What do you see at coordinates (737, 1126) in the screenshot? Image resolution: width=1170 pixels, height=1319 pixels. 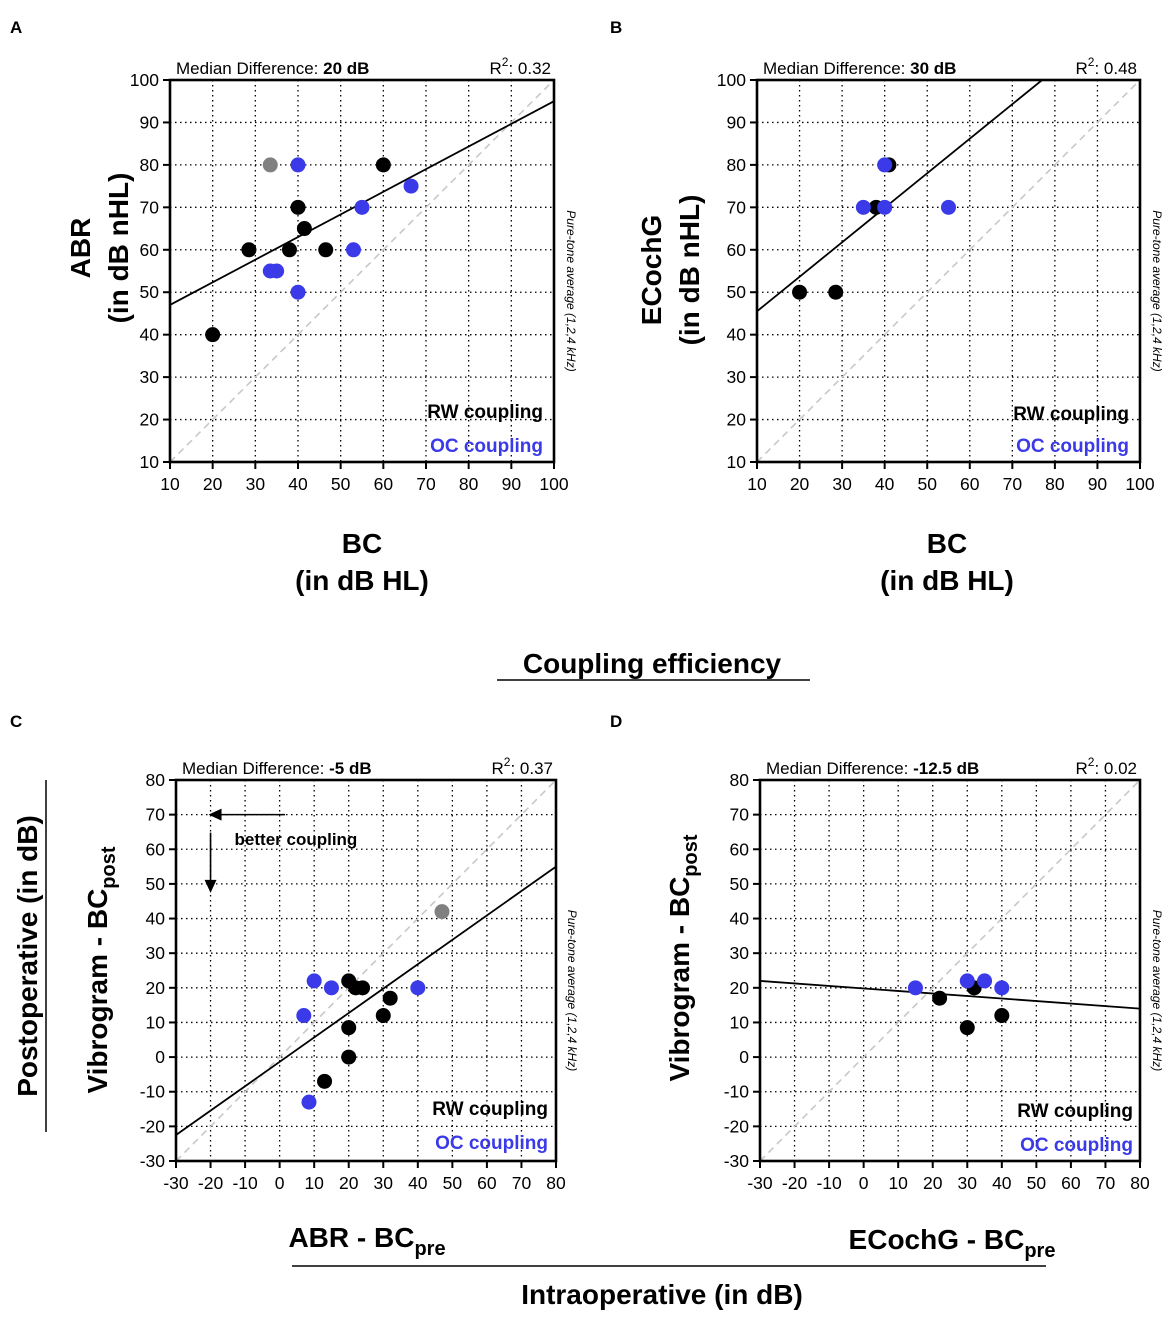 I see `y-tick-label: -20` at bounding box center [737, 1126].